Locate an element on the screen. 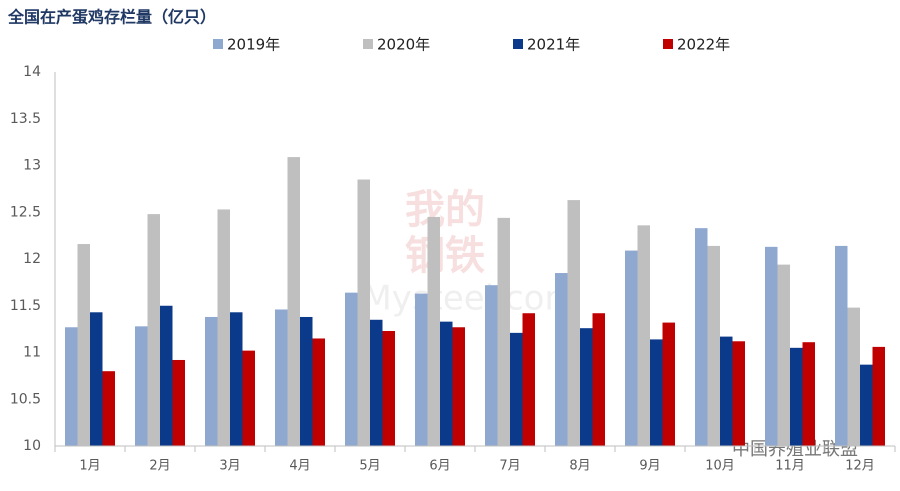 Image resolution: width=900 pixels, height=491 pixels. x-tick-label: 11月 is located at coordinates (790, 466).